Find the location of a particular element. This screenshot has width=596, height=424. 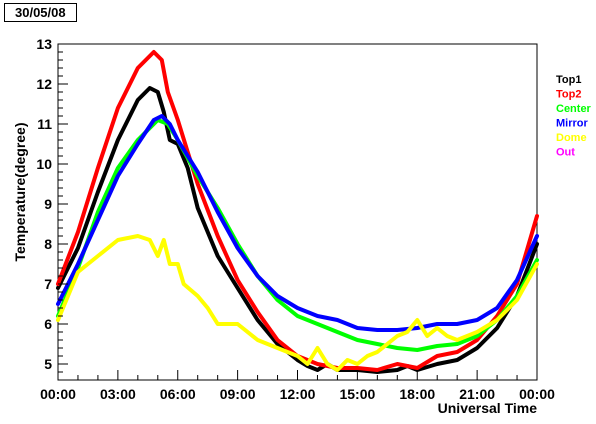

y-tick-label: 10 is located at coordinates (44, 164).